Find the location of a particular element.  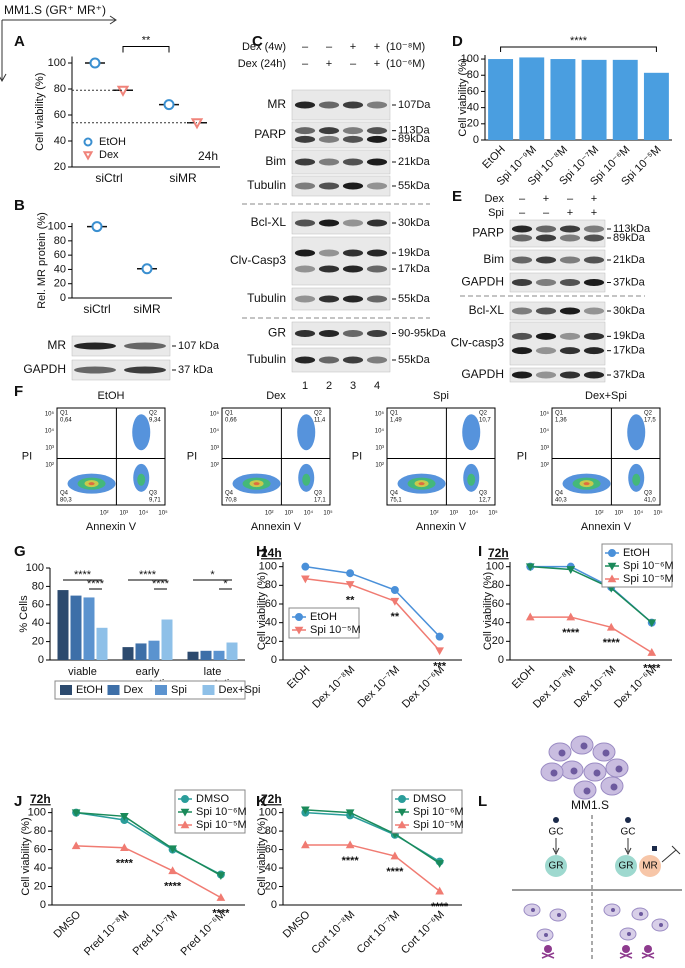

legend-label: EtOH is located at coordinates (89, 690).